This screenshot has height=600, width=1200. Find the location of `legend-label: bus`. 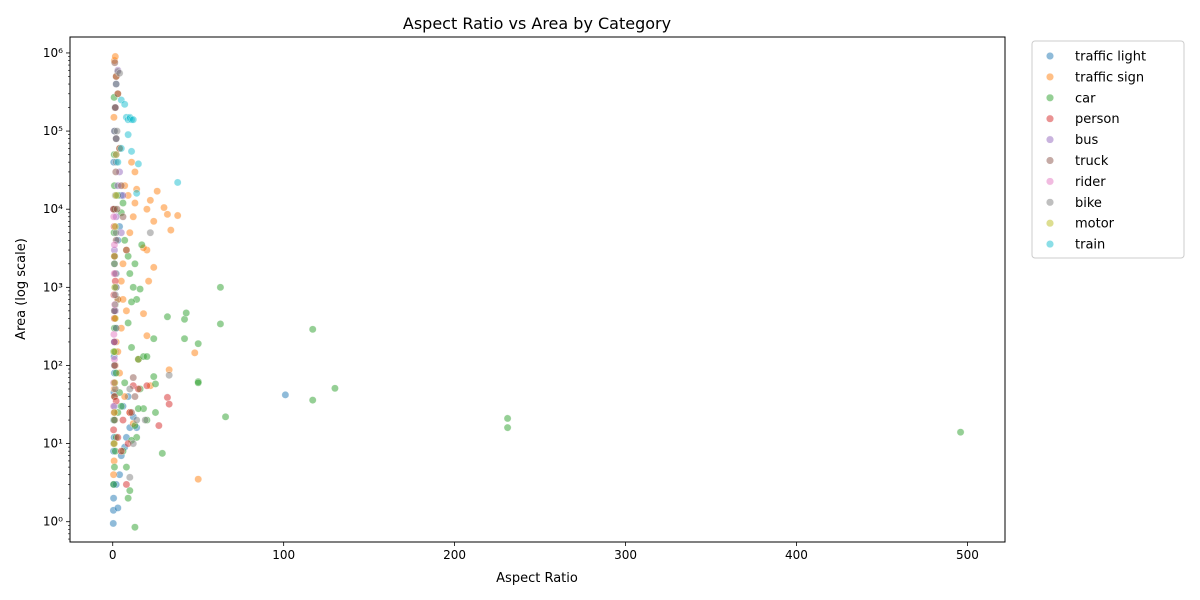

legend-label: bus is located at coordinates (1086, 140).